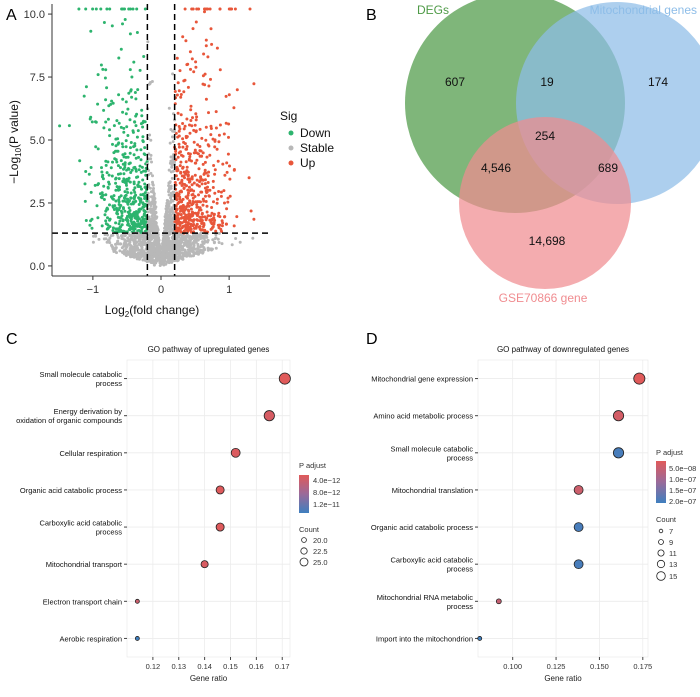 This screenshot has width=700, height=697. I want to click on term-label: Mitochondrial transport, so click(84, 564).